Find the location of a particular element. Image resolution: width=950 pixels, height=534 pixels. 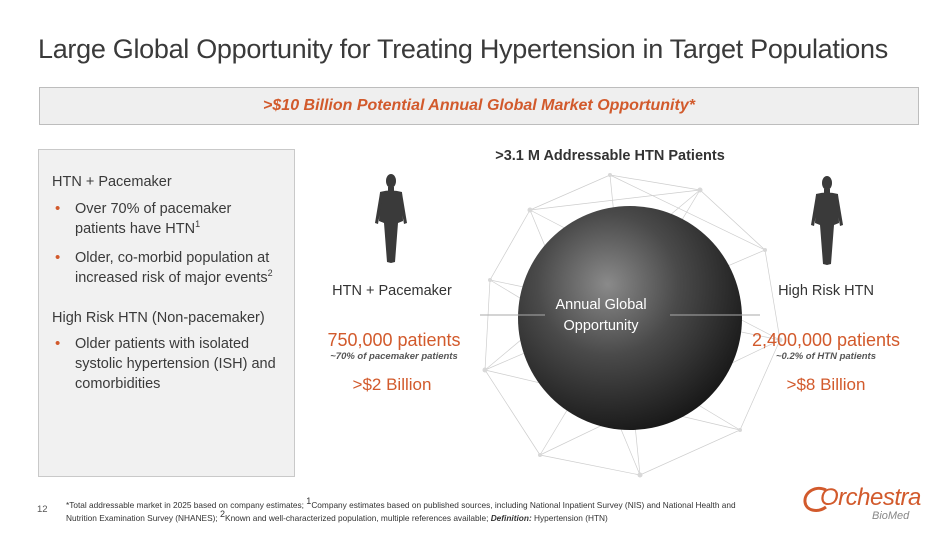

globe-label: Annual Global Opportunity is located at coordinates (601, 315).